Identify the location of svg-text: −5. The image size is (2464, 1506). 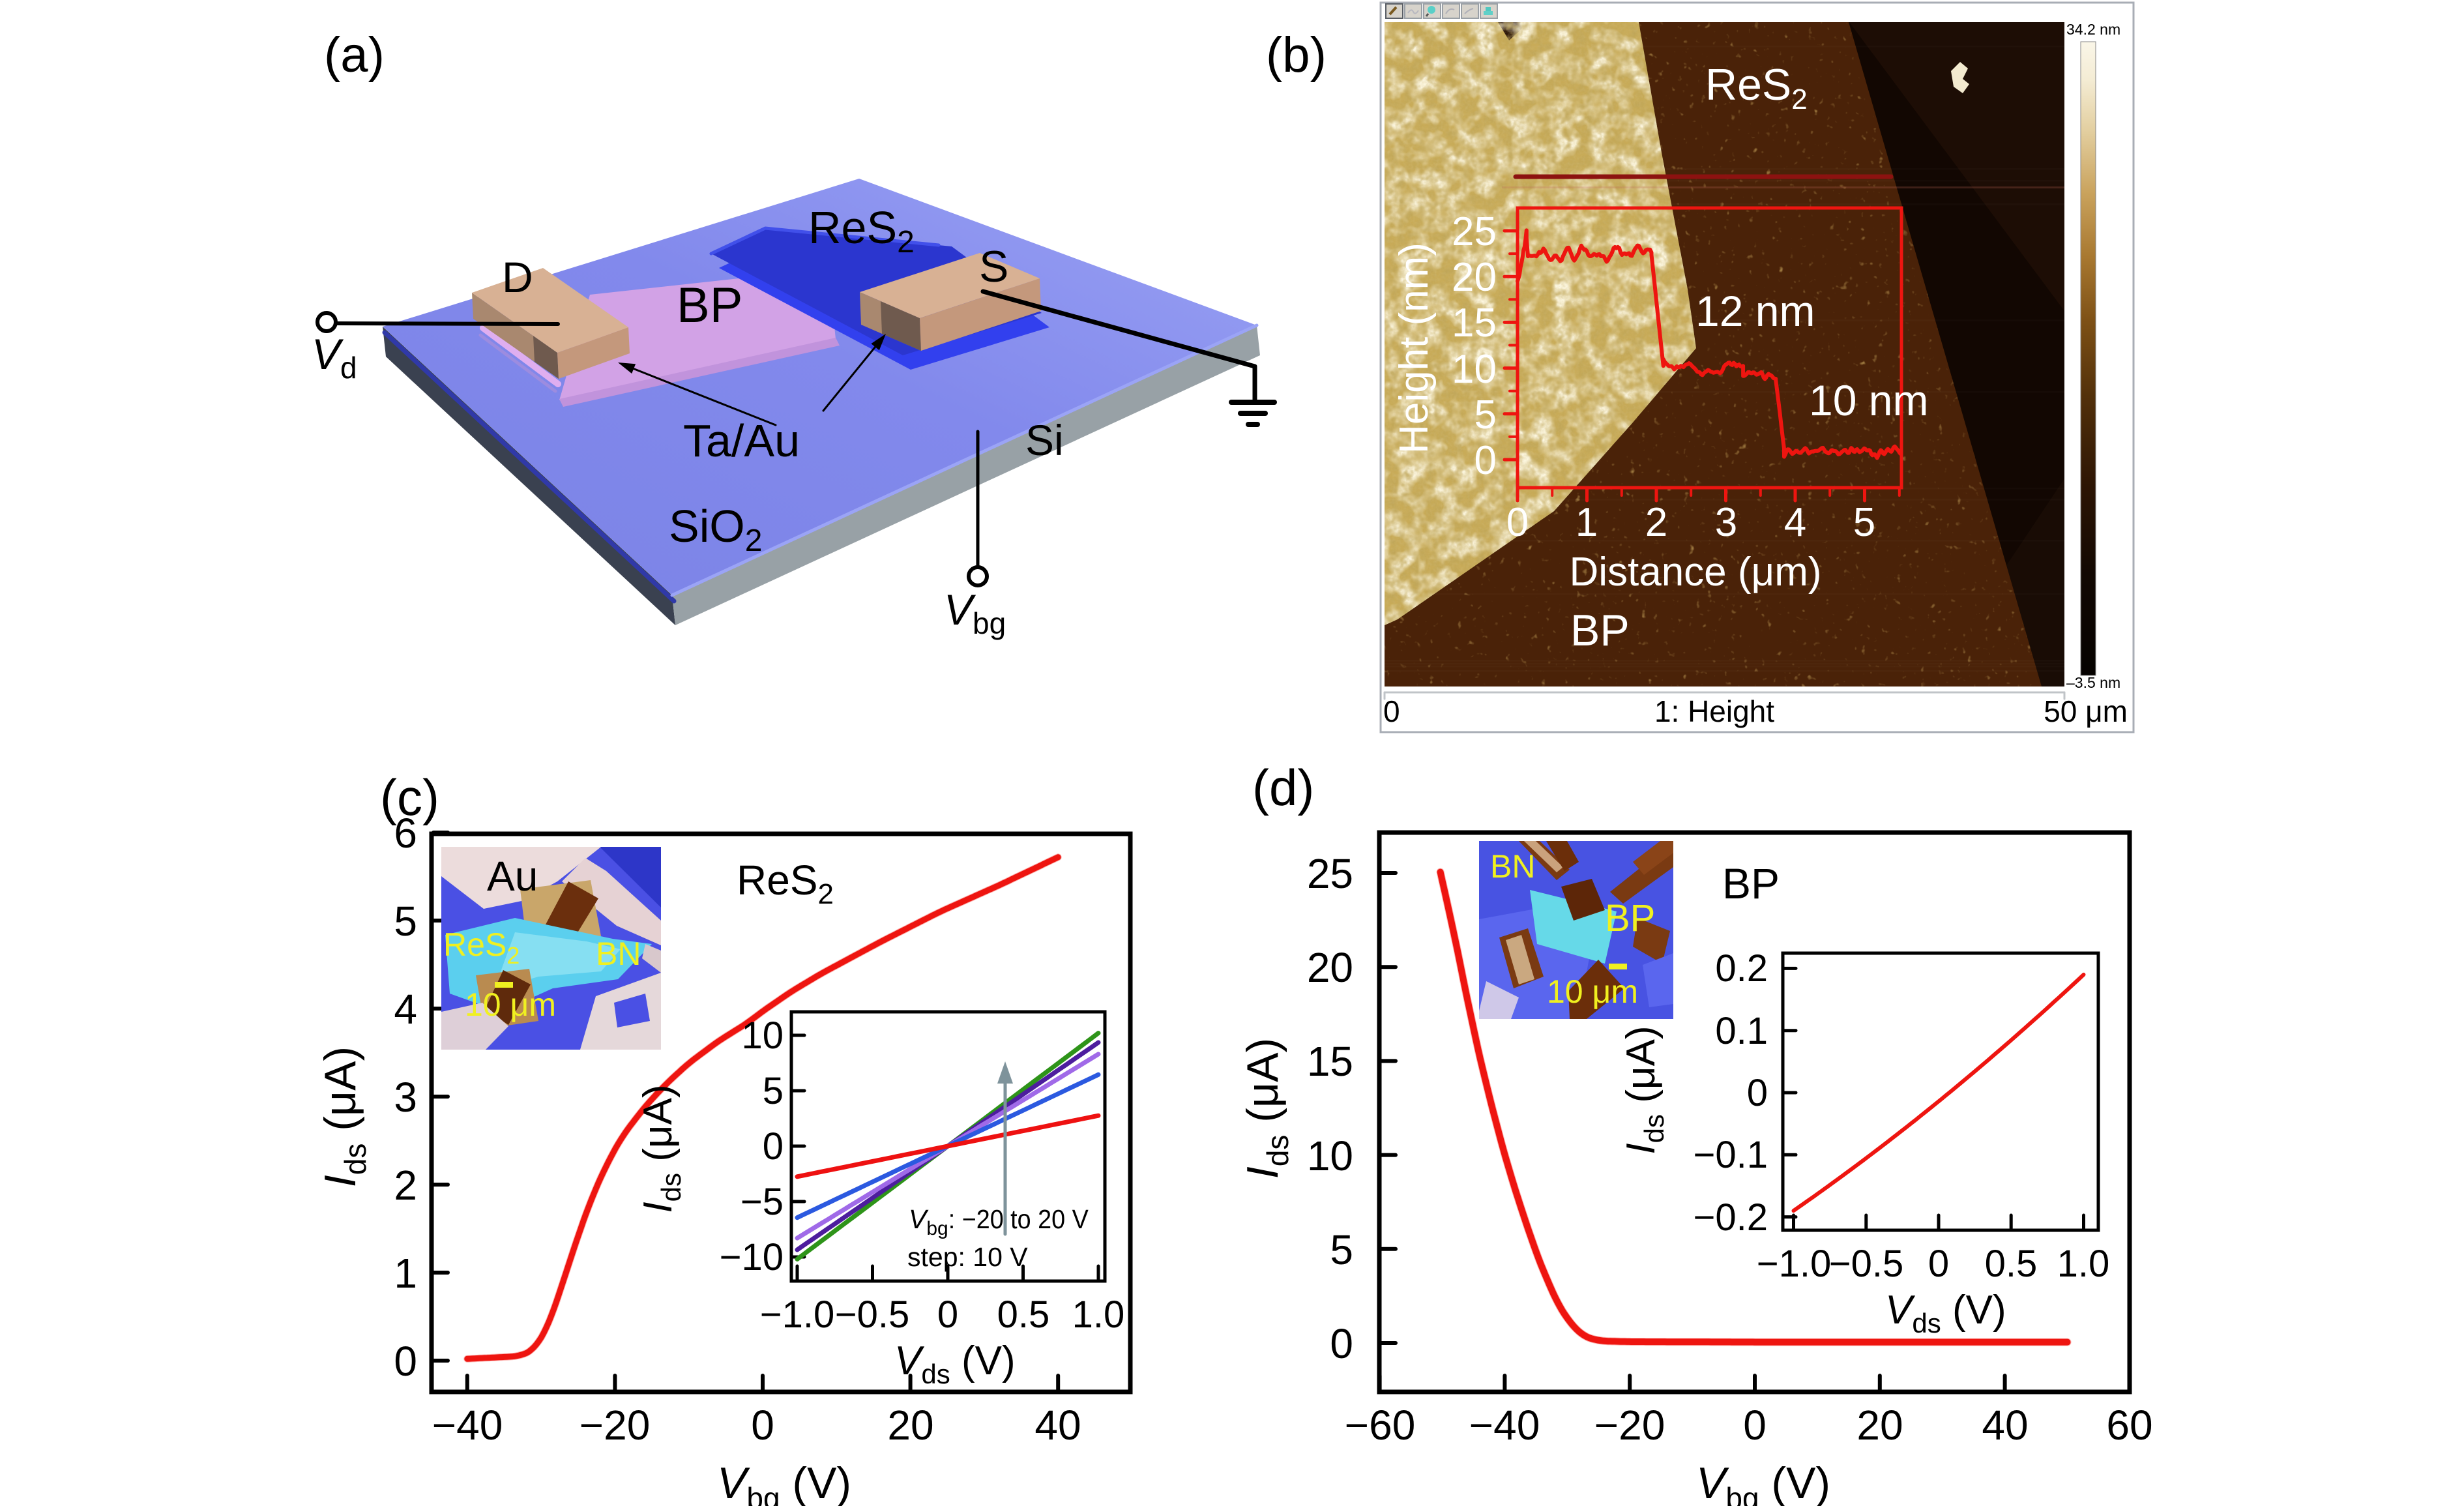
(763, 1202).